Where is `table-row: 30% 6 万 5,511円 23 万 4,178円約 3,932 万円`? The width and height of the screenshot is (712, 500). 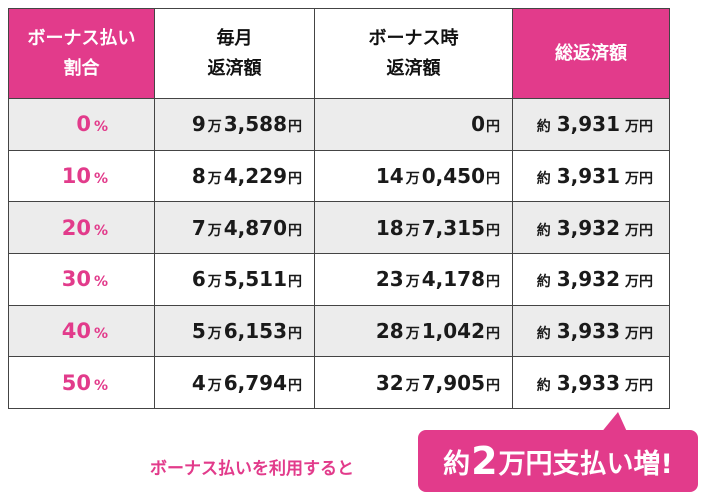 table-row: 30% 6 万 5,511円 23 万 4,178円約 3,932 万円 is located at coordinates (339, 279).